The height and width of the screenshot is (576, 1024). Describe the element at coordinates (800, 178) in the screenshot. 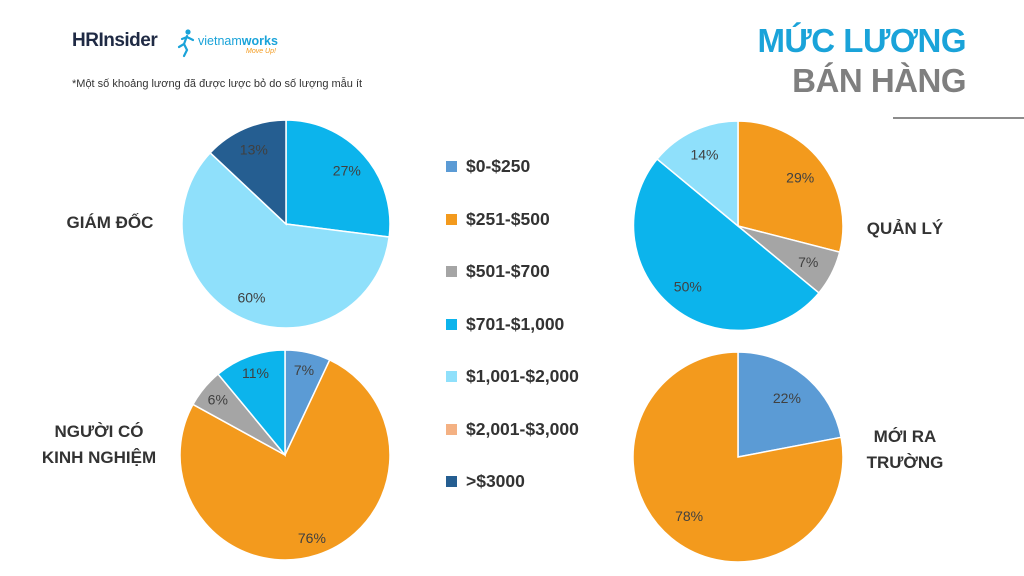

I see `pie-data-label: 29%` at that location.